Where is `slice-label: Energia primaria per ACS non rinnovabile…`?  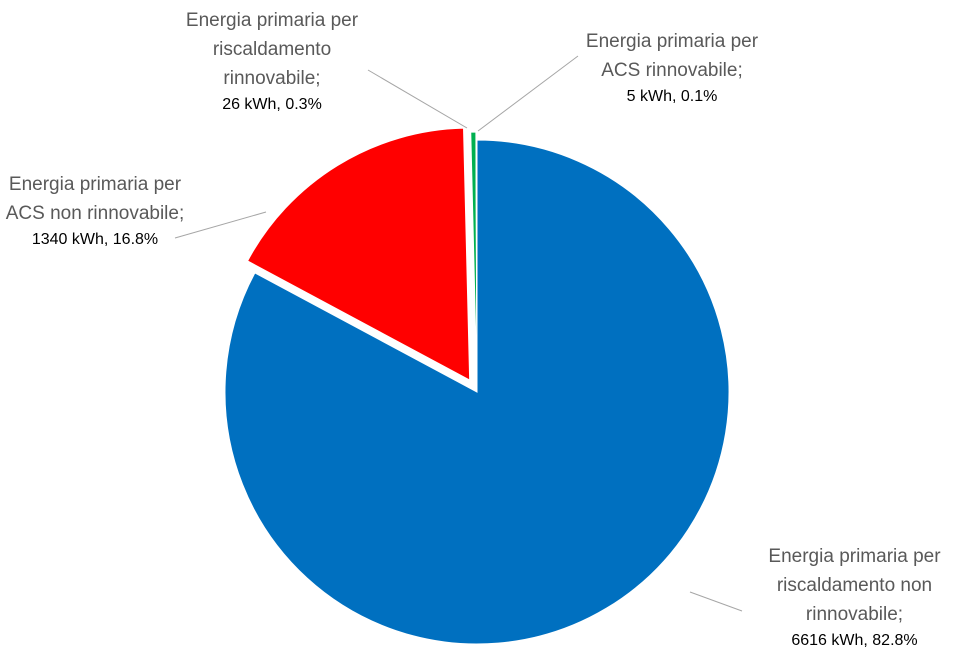
slice-label: Energia primaria per ACS non rinnovabile… is located at coordinates (95, 211).